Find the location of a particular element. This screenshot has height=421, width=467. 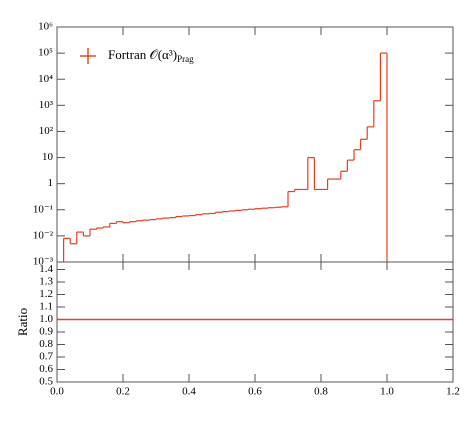

y-tick-label: 1.4 is located at coordinates (46, 269).